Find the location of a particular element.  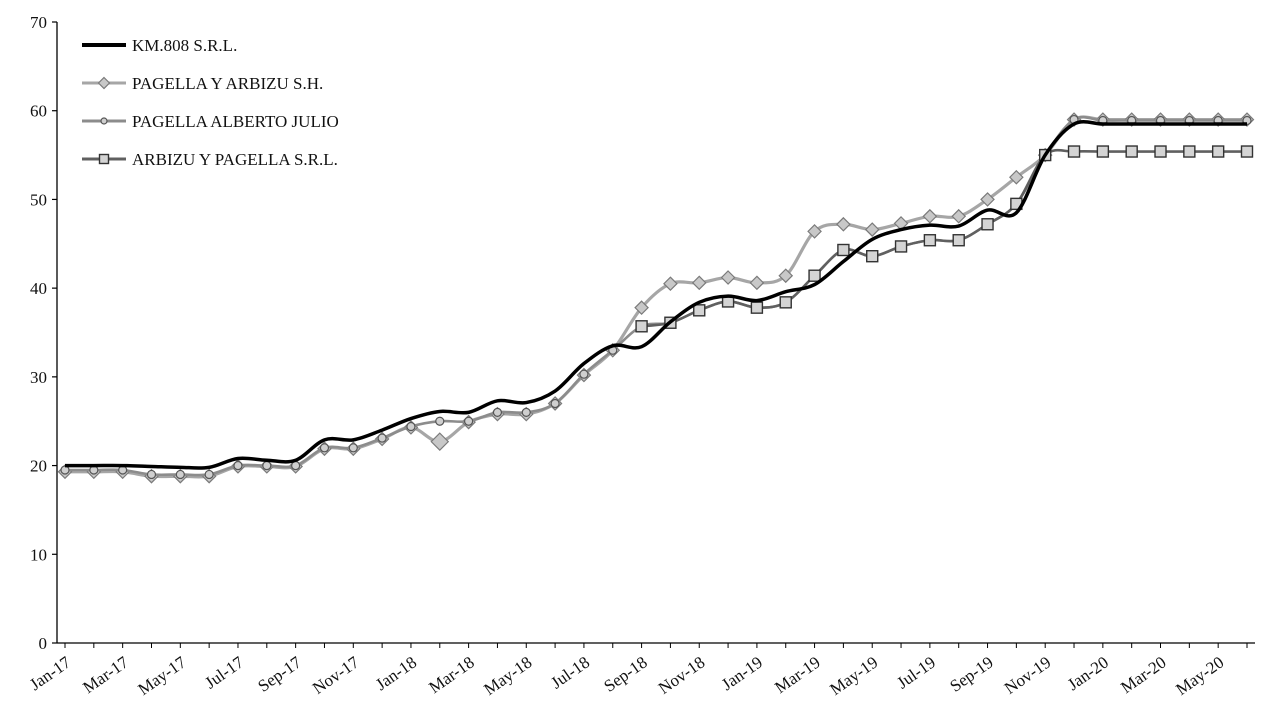

y-tick-label: 60 is located at coordinates (38, 111).